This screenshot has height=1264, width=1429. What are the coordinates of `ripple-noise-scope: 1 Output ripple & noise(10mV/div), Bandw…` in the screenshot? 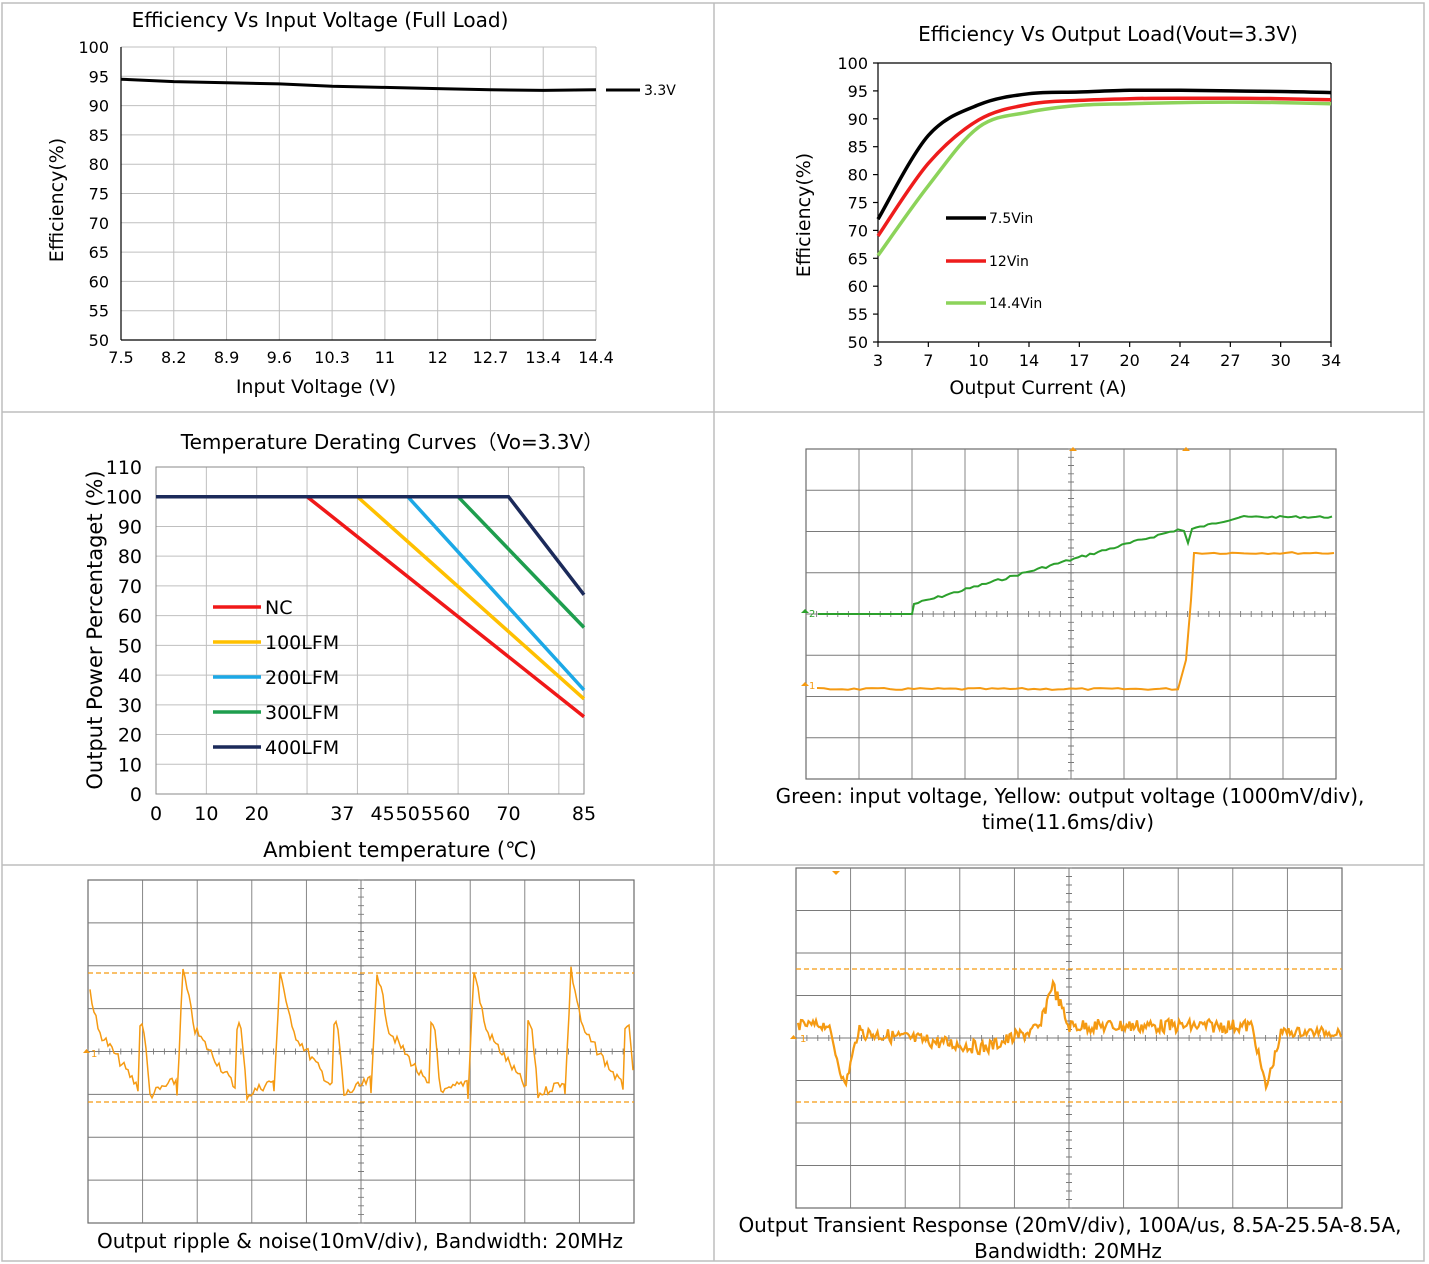 It's located at (359, 1066).